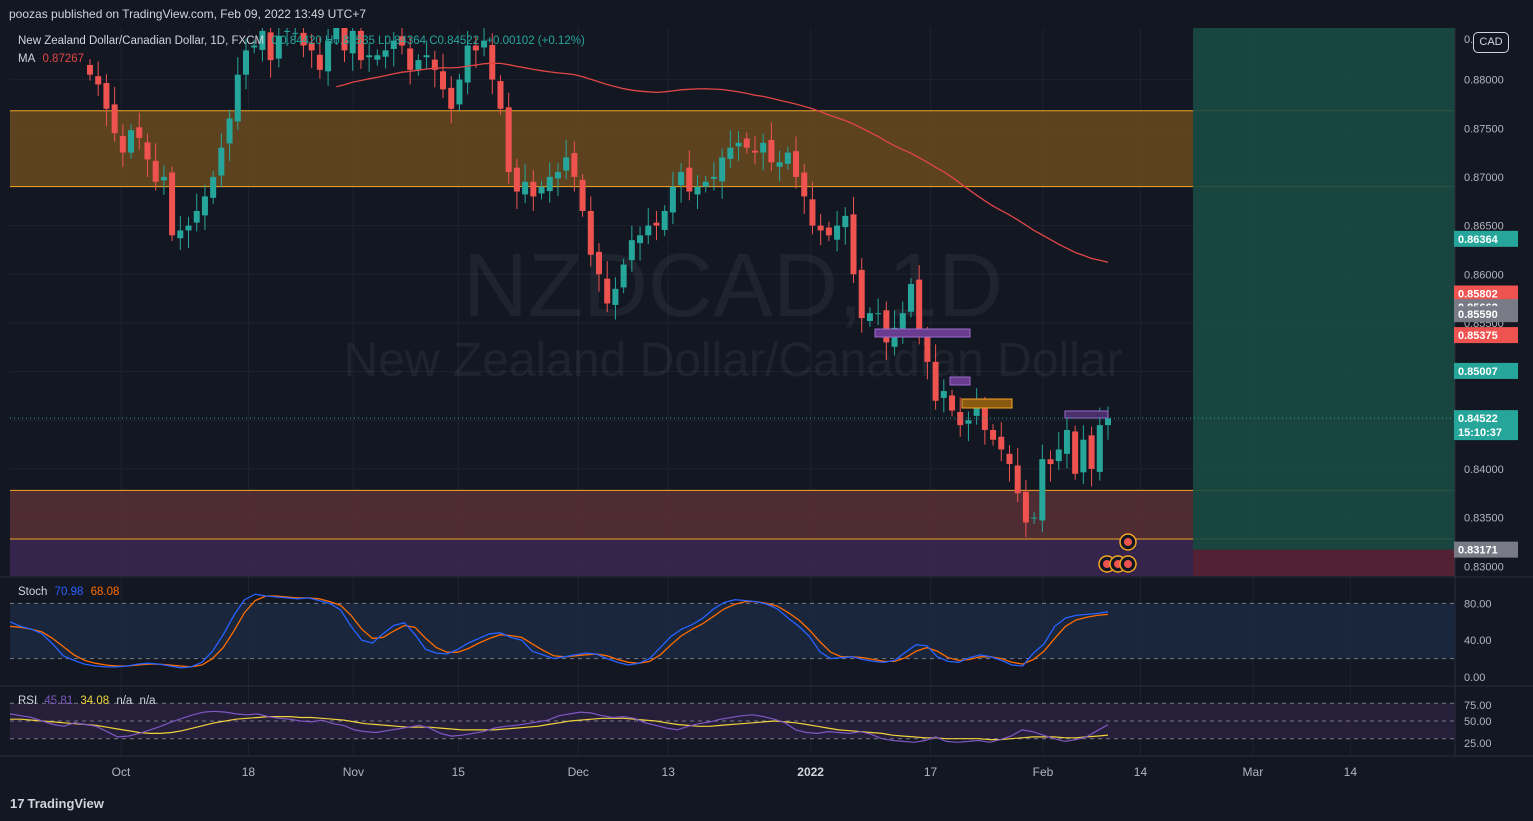 The width and height of the screenshot is (1533, 821). I want to click on price-label: 0.86364, so click(1478, 240).